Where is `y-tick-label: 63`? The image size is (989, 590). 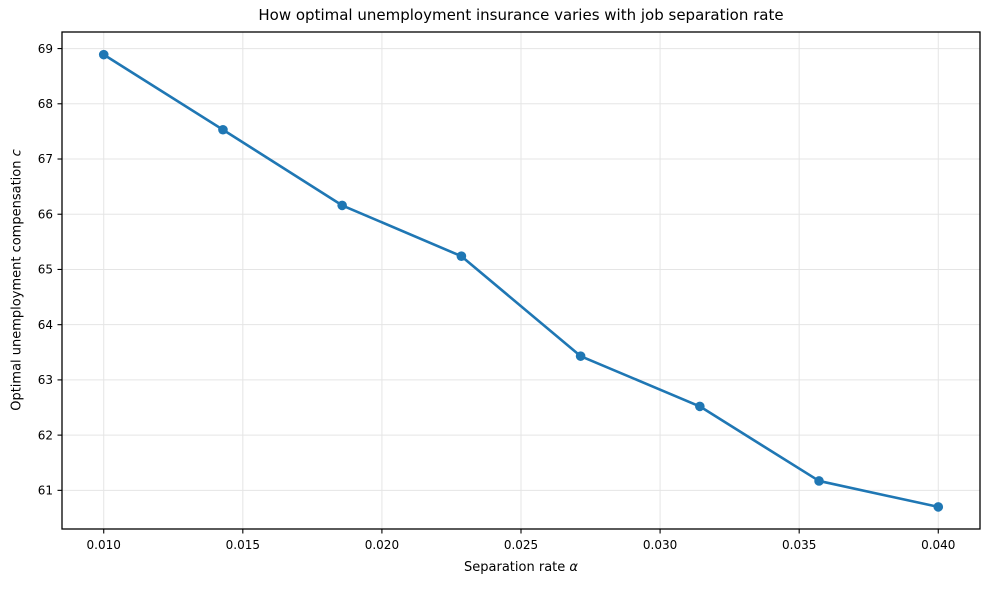 y-tick-label: 63 is located at coordinates (45, 380).